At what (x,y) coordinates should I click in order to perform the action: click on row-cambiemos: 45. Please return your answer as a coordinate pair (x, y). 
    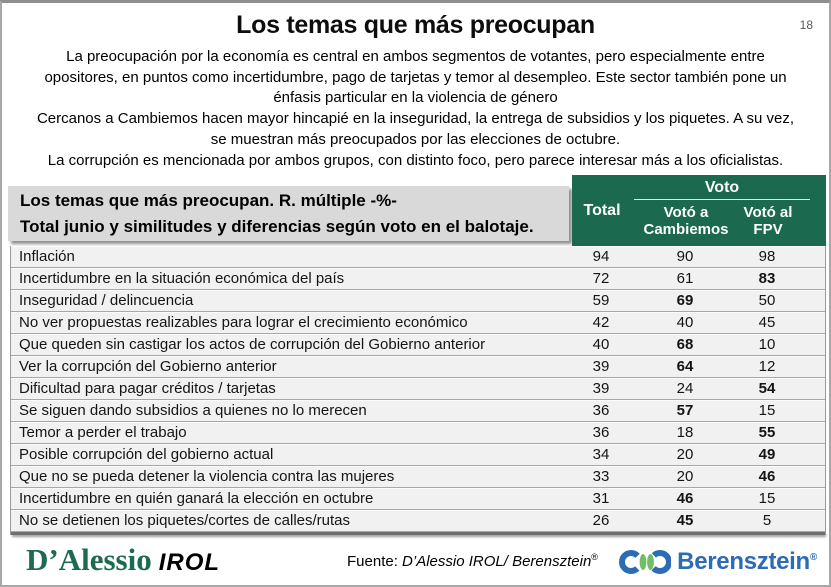
    Looking at the image, I should click on (685, 520).